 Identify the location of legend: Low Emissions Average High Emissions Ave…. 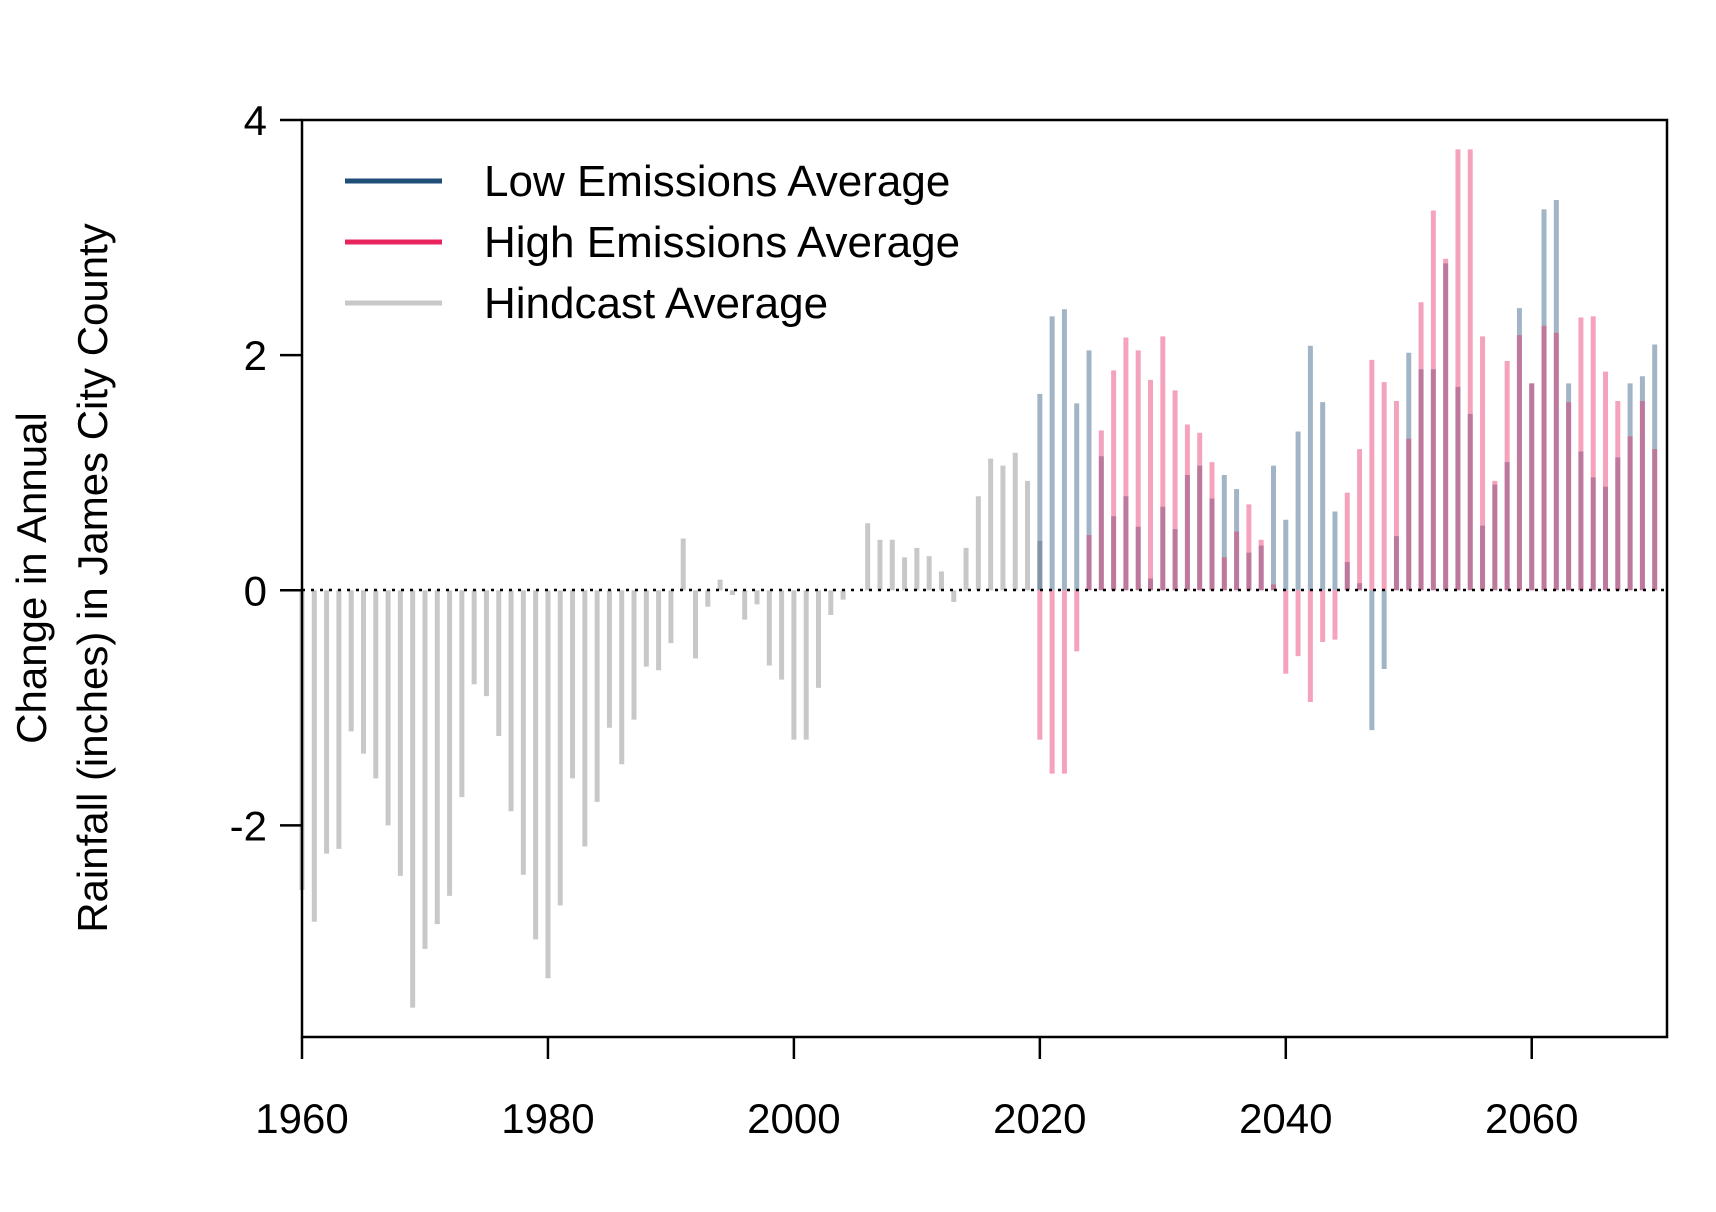
(652, 242).